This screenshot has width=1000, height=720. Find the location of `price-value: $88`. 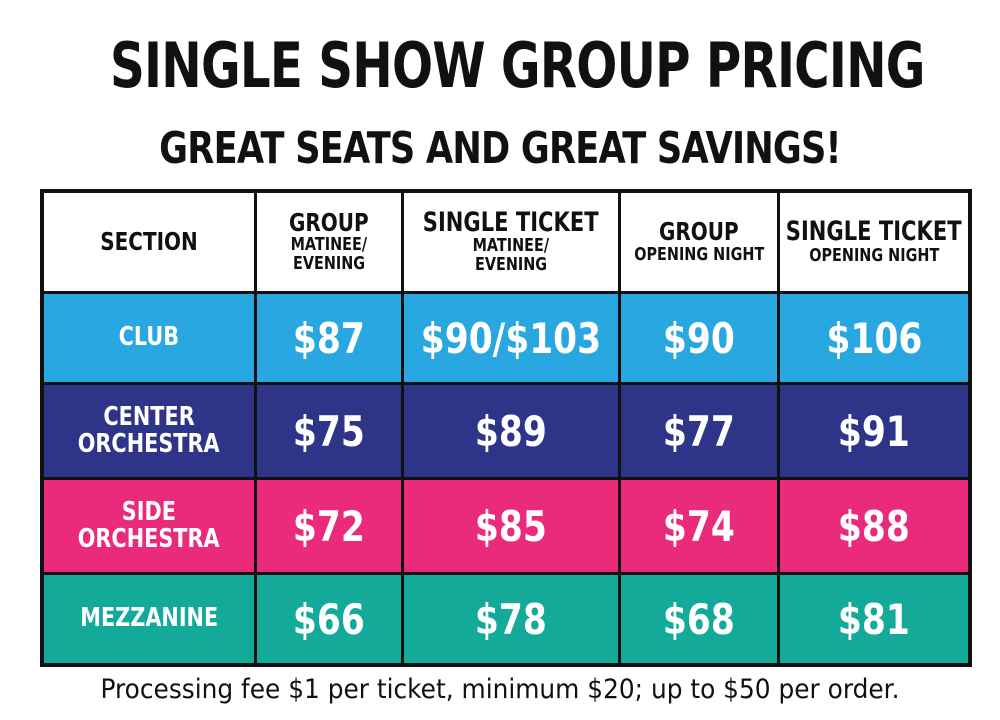

price-value: $88 is located at coordinates (874, 526).